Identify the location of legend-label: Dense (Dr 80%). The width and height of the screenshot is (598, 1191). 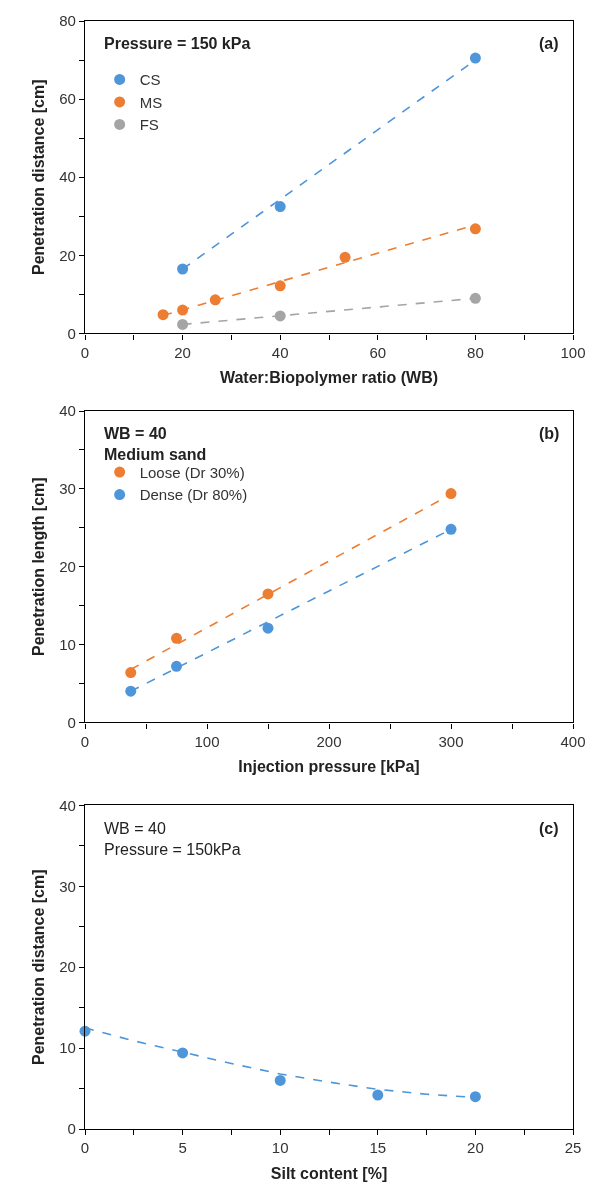
(193, 495).